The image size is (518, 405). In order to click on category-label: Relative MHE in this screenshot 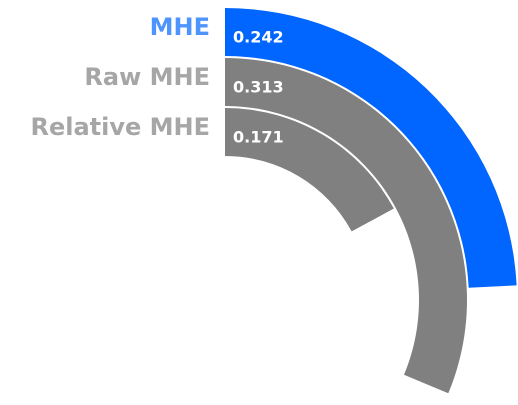, I will do `click(120, 127)`.